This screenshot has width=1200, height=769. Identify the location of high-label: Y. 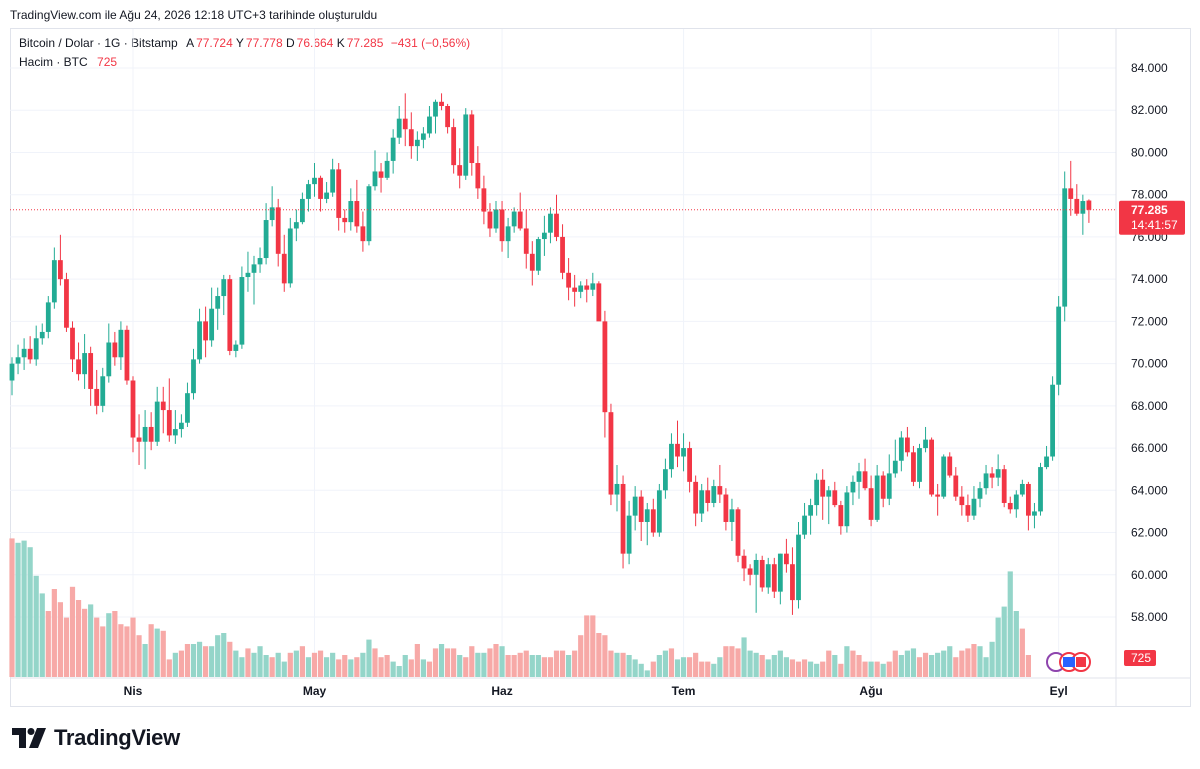
(239, 43).